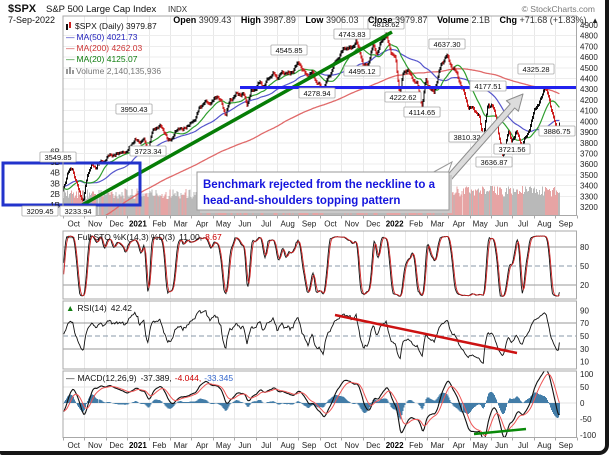 Image resolution: width=609 pixels, height=455 pixels. Describe the element at coordinates (102, 37) in the screenshot. I see `legend-ma50: — MA(50) 4021.73` at that location.